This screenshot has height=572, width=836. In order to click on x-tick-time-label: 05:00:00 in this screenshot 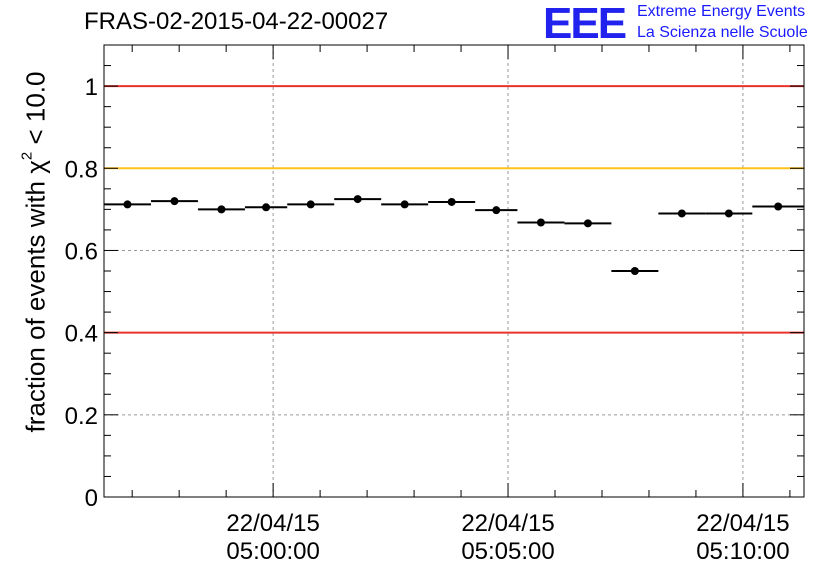, I will do `click(272, 551)`.